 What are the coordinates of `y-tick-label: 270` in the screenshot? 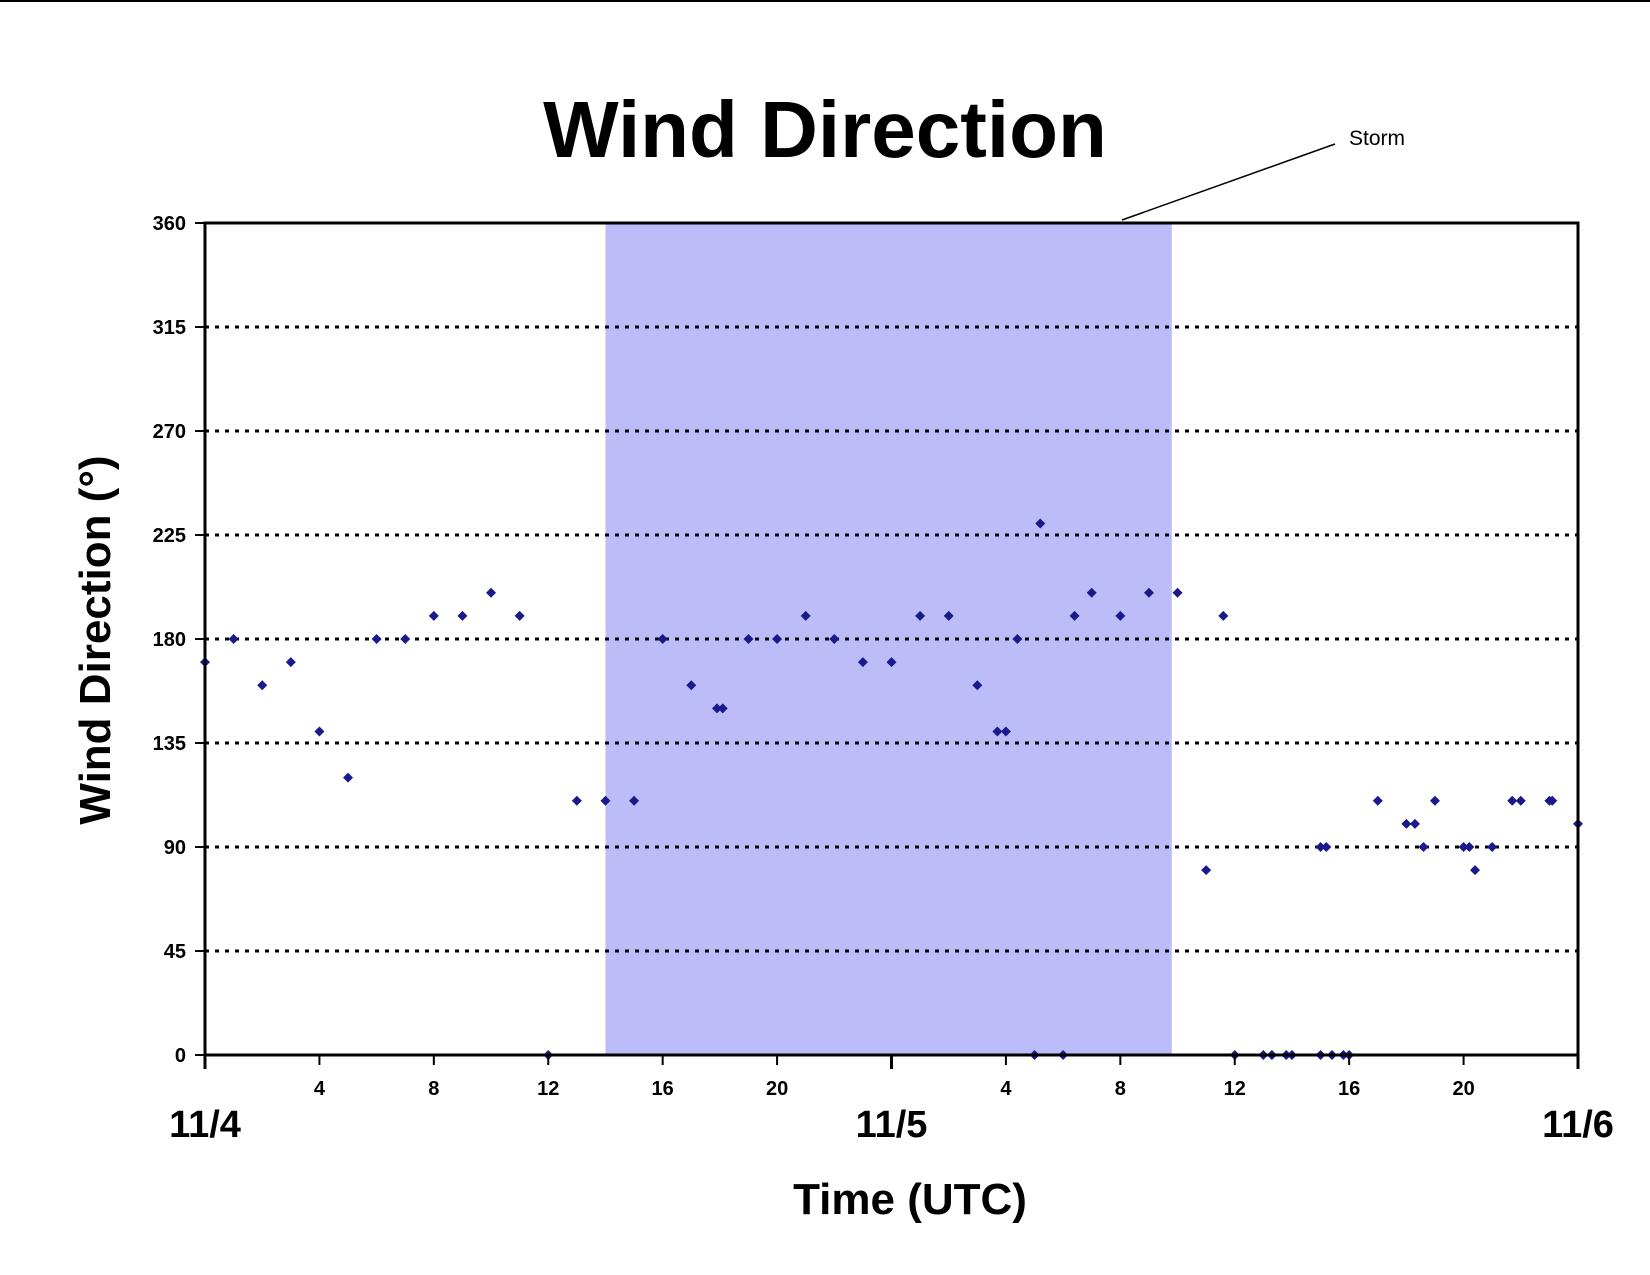 It's located at (169, 432).